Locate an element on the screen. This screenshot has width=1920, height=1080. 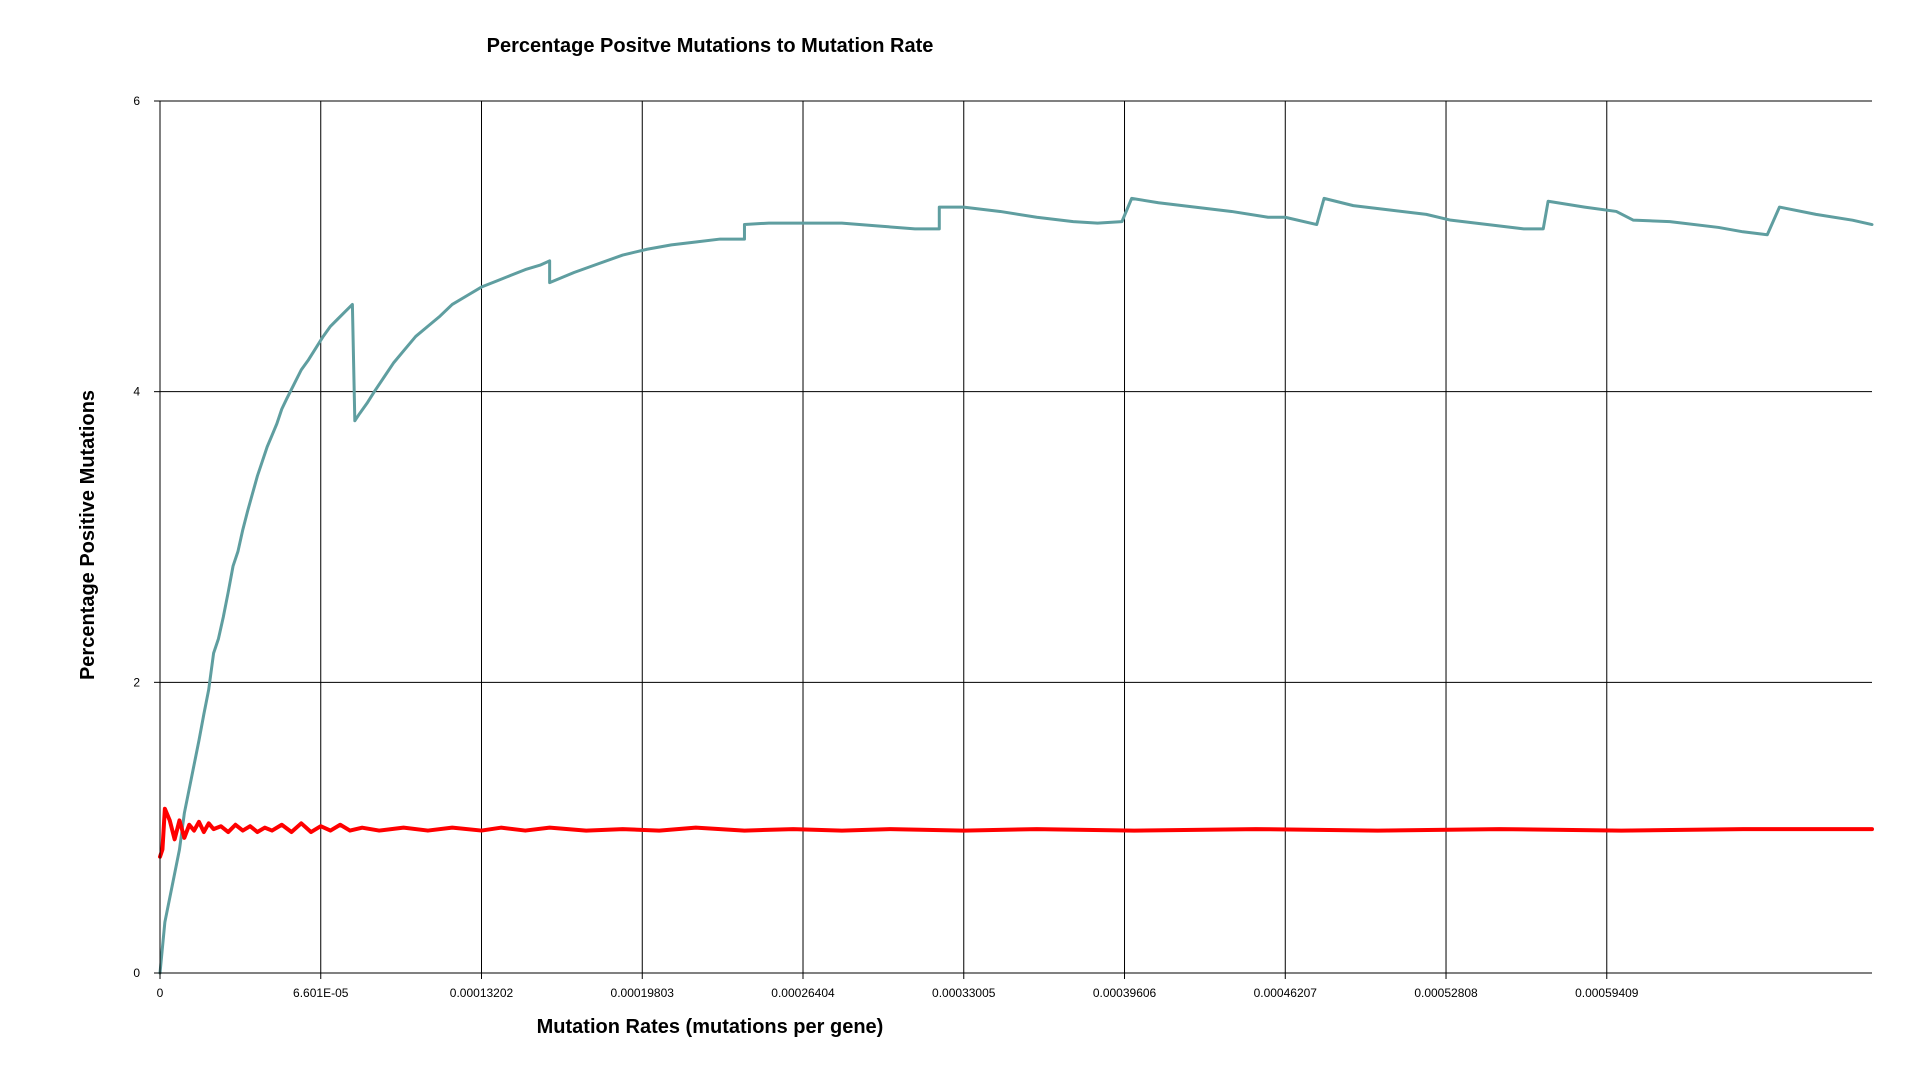
x-tick-label: 0 is located at coordinates (160, 993).